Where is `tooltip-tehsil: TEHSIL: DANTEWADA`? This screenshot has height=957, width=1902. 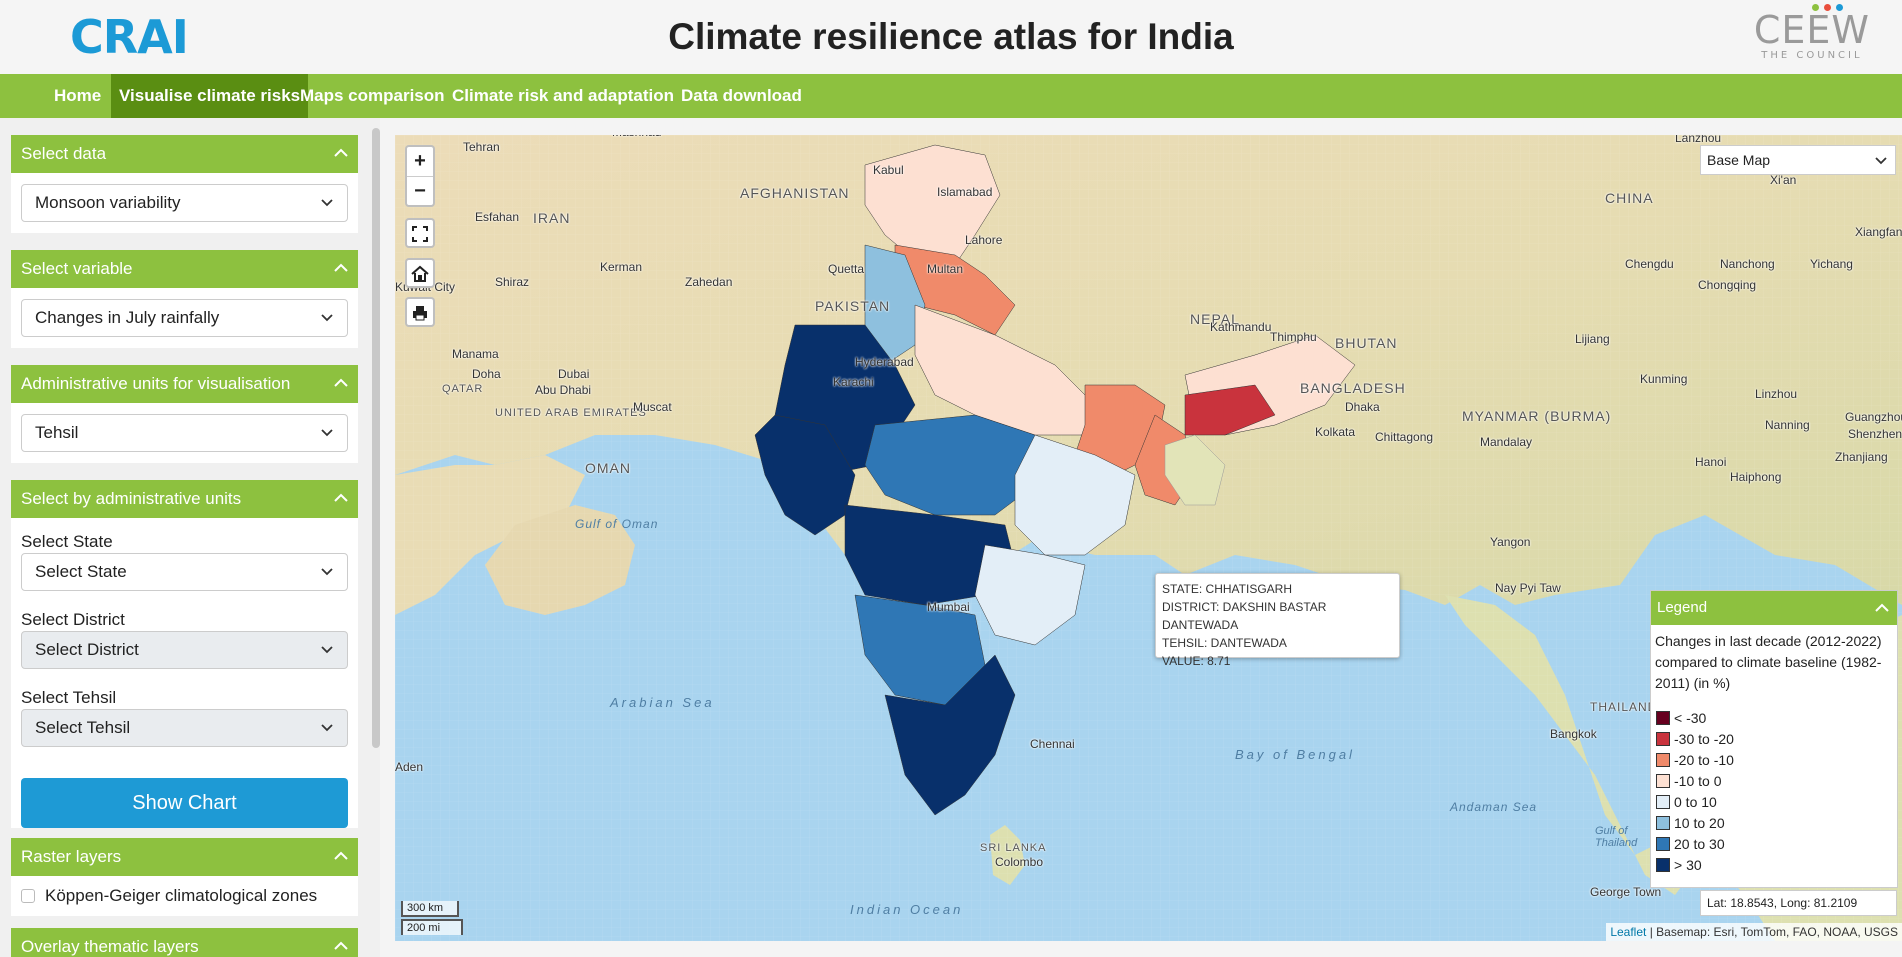
tooltip-tehsil: TEHSIL: DANTEWADA is located at coordinates (1224, 643).